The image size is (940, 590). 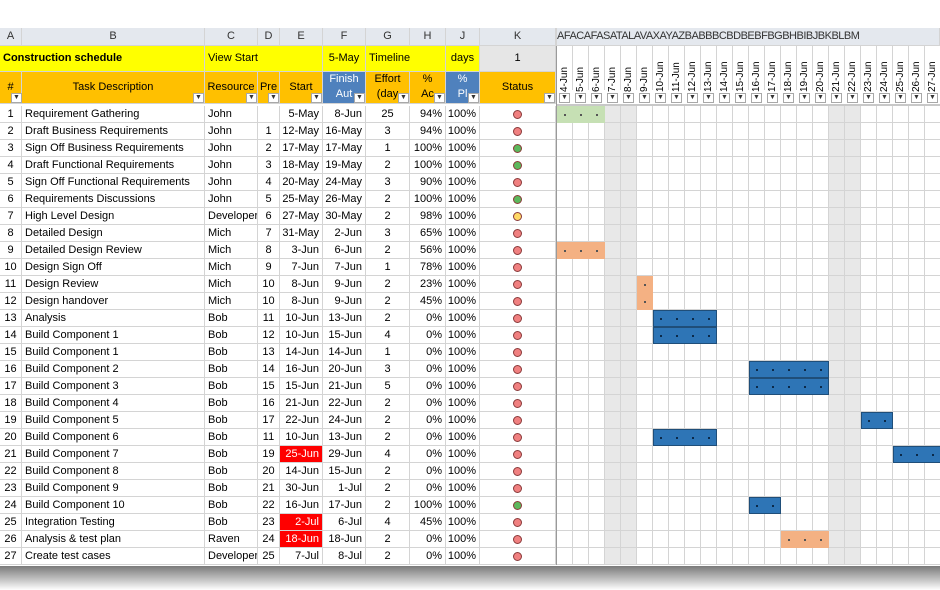 What do you see at coordinates (851, 36) in the screenshot?
I see `gantt-col-letter: BM` at bounding box center [851, 36].